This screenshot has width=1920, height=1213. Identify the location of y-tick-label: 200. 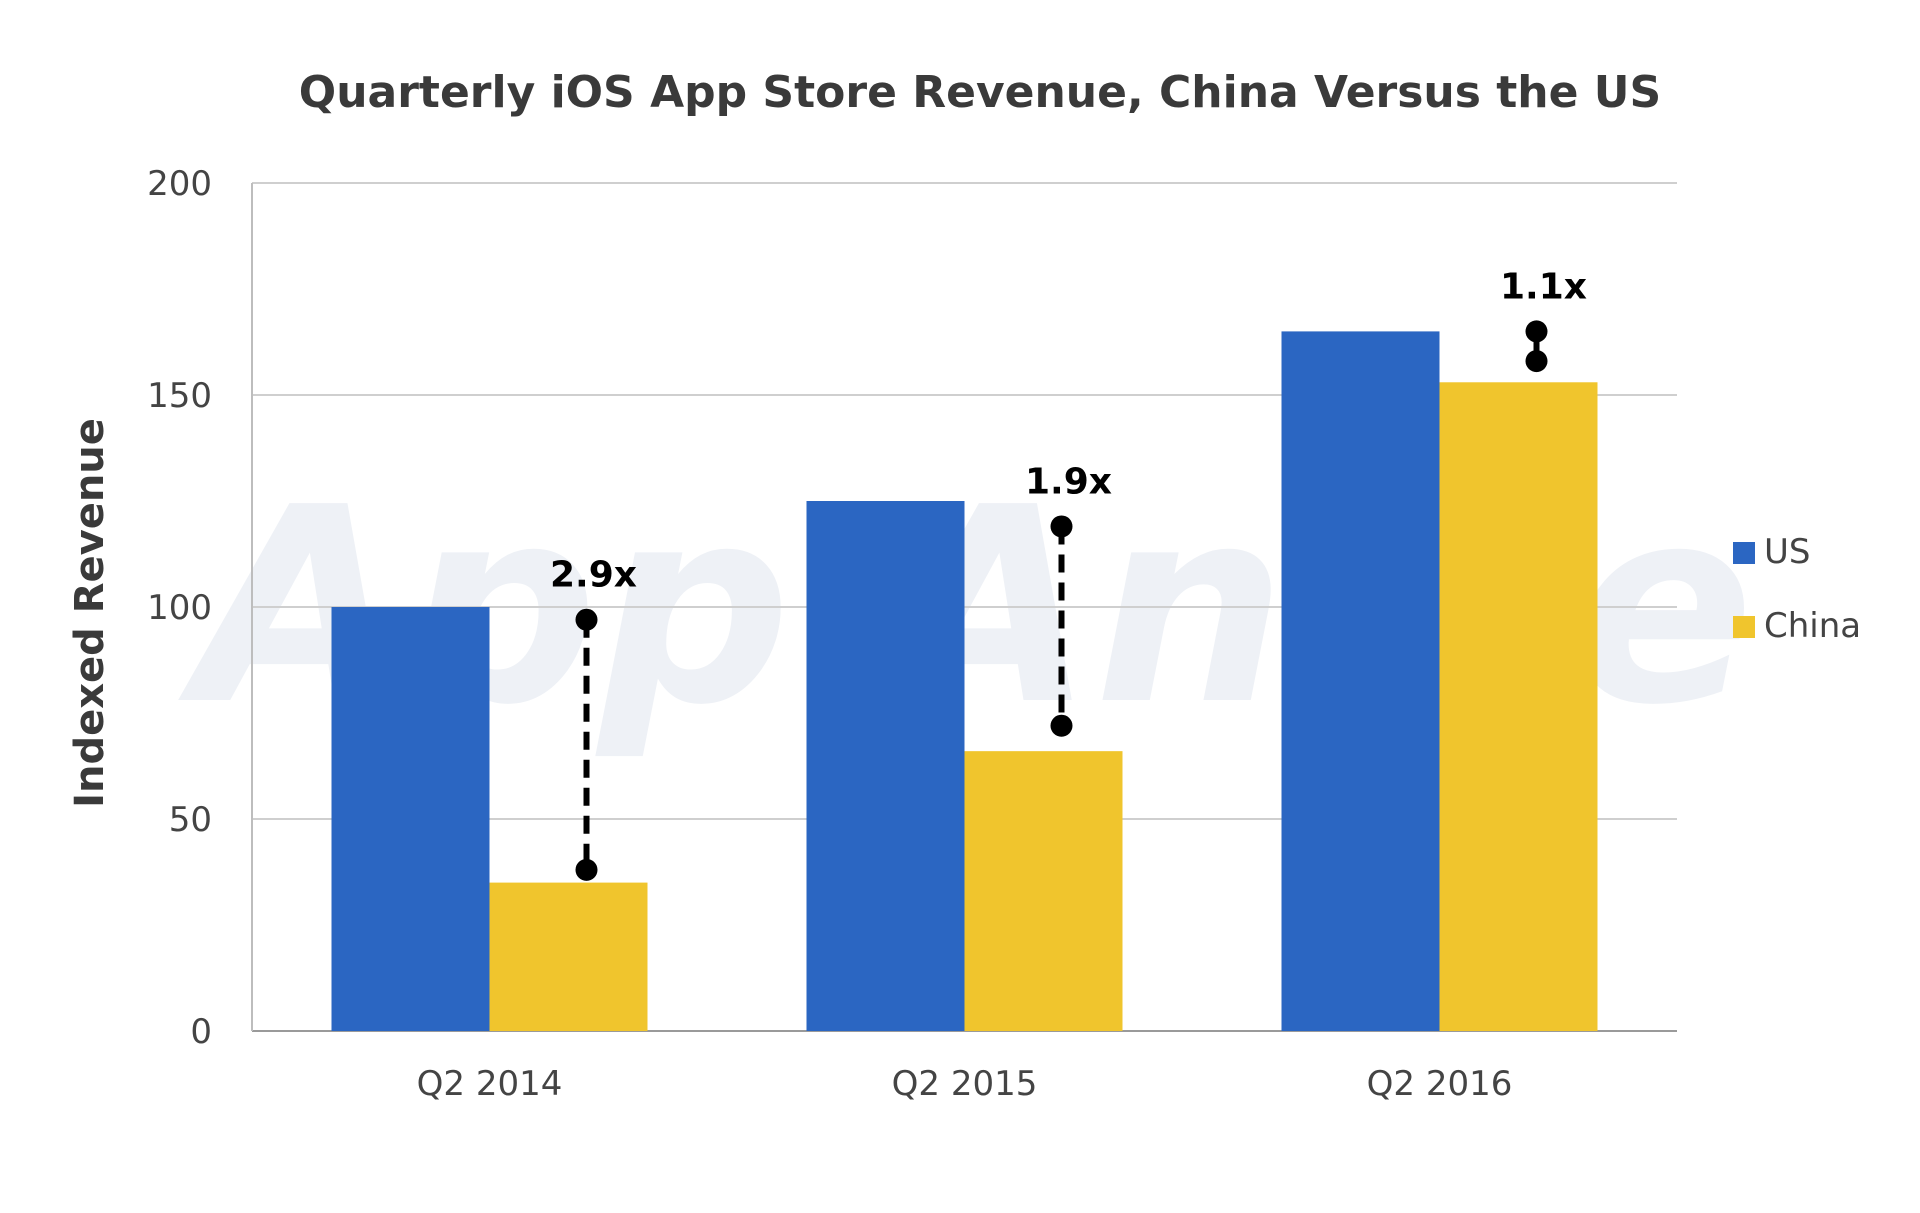
(179, 184).